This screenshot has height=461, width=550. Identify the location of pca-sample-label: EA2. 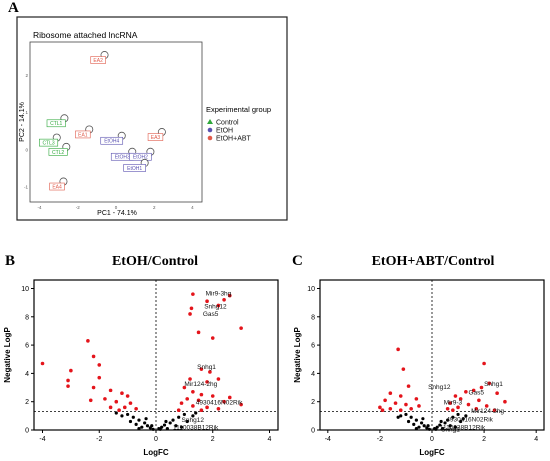
(98, 61).